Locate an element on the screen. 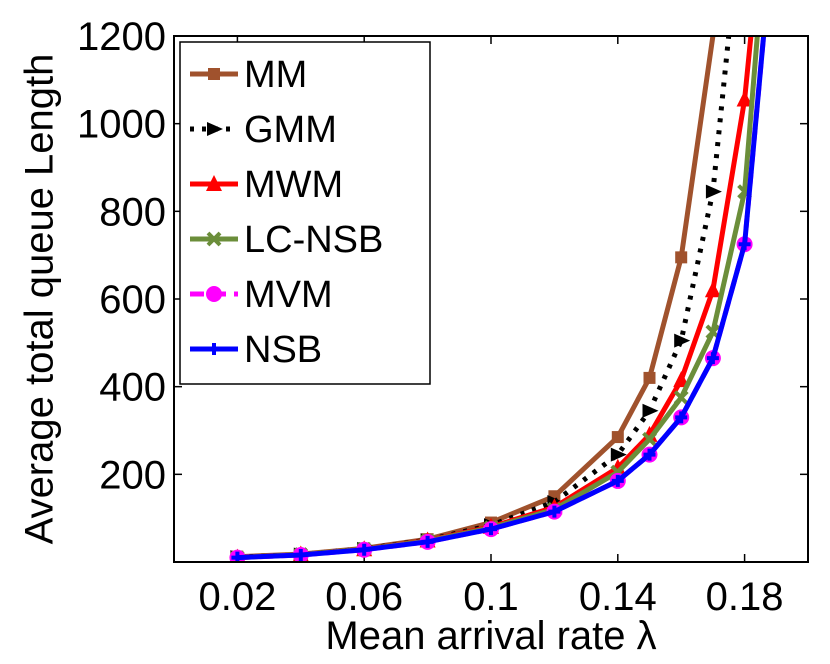 The height and width of the screenshot is (664, 830). legend-item: MVM is located at coordinates (261, 295).